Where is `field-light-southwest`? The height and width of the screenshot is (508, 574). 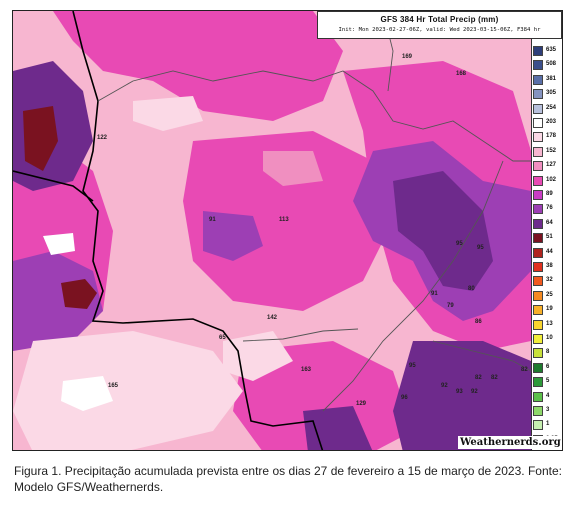
field-light-southwest is located at coordinates (128, 390).